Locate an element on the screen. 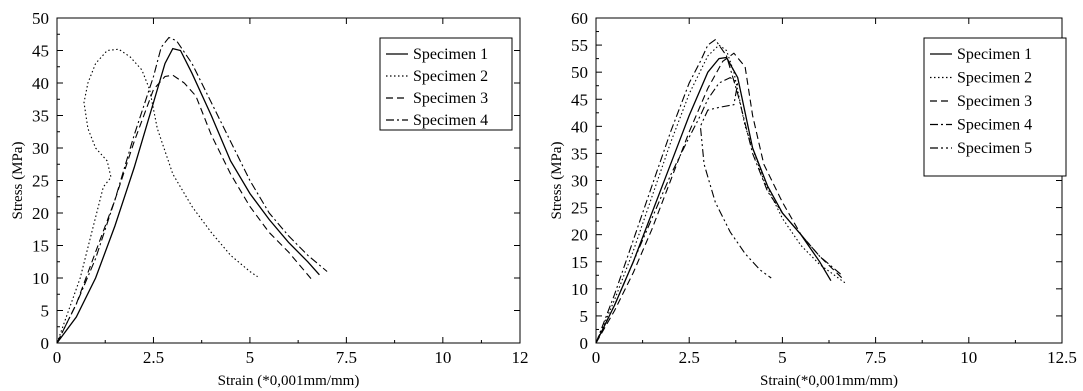 Image resolution: width=1083 pixels, height=391 pixels. y-tick-label: 60 is located at coordinates (579, 18).